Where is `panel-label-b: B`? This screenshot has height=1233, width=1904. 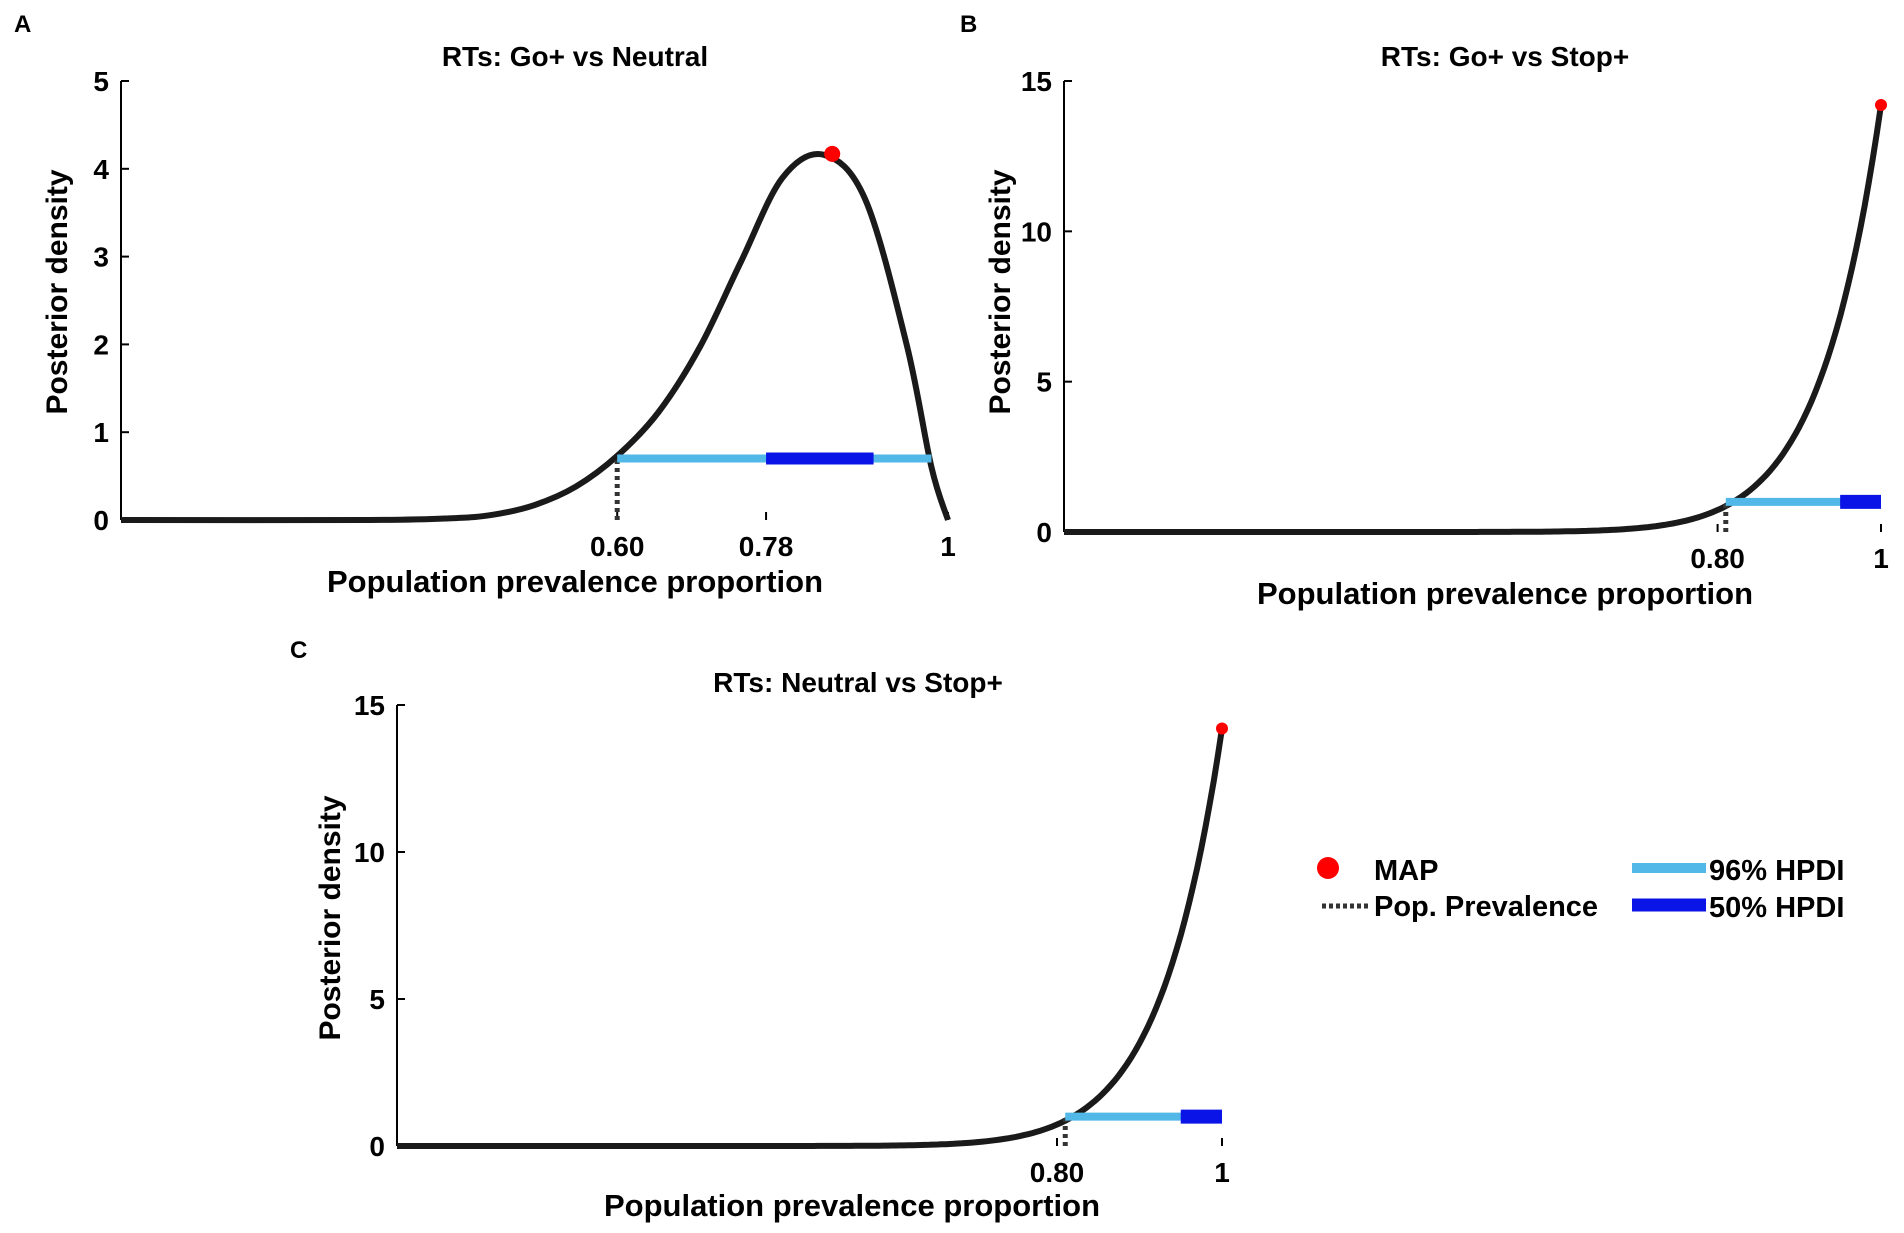
panel-label-b: B is located at coordinates (968, 24).